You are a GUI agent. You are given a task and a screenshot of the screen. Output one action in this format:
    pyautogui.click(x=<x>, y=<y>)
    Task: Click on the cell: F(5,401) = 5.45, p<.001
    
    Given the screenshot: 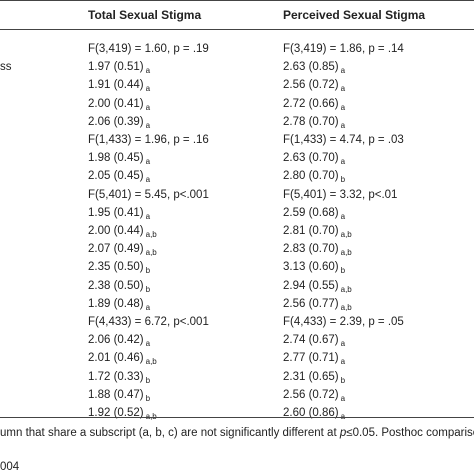 What is the action you would take?
    pyautogui.click(x=148, y=195)
    